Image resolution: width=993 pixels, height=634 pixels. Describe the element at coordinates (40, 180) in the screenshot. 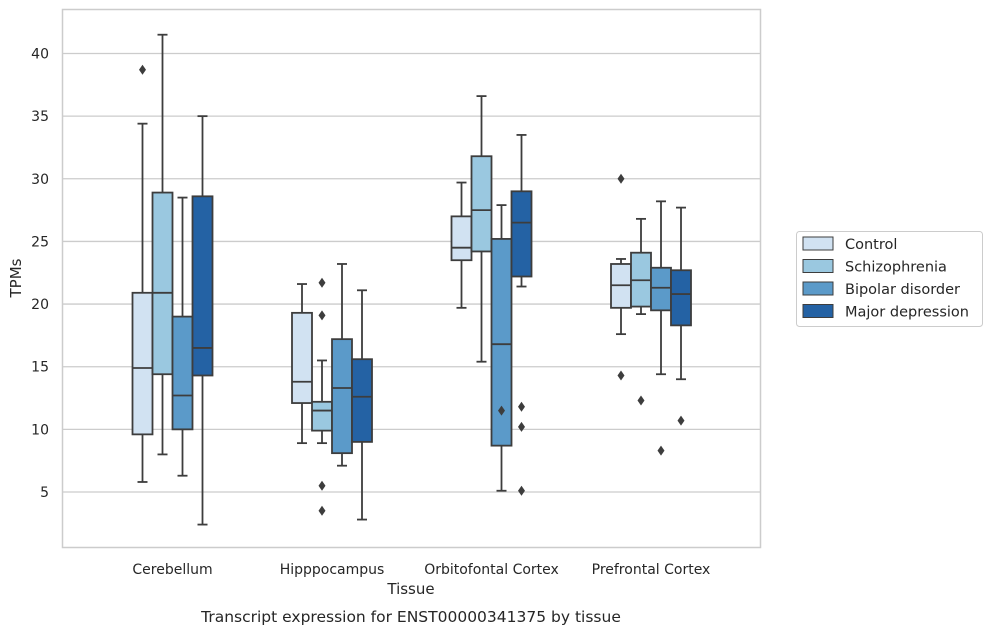

I see `y-tick-label: 30` at that location.